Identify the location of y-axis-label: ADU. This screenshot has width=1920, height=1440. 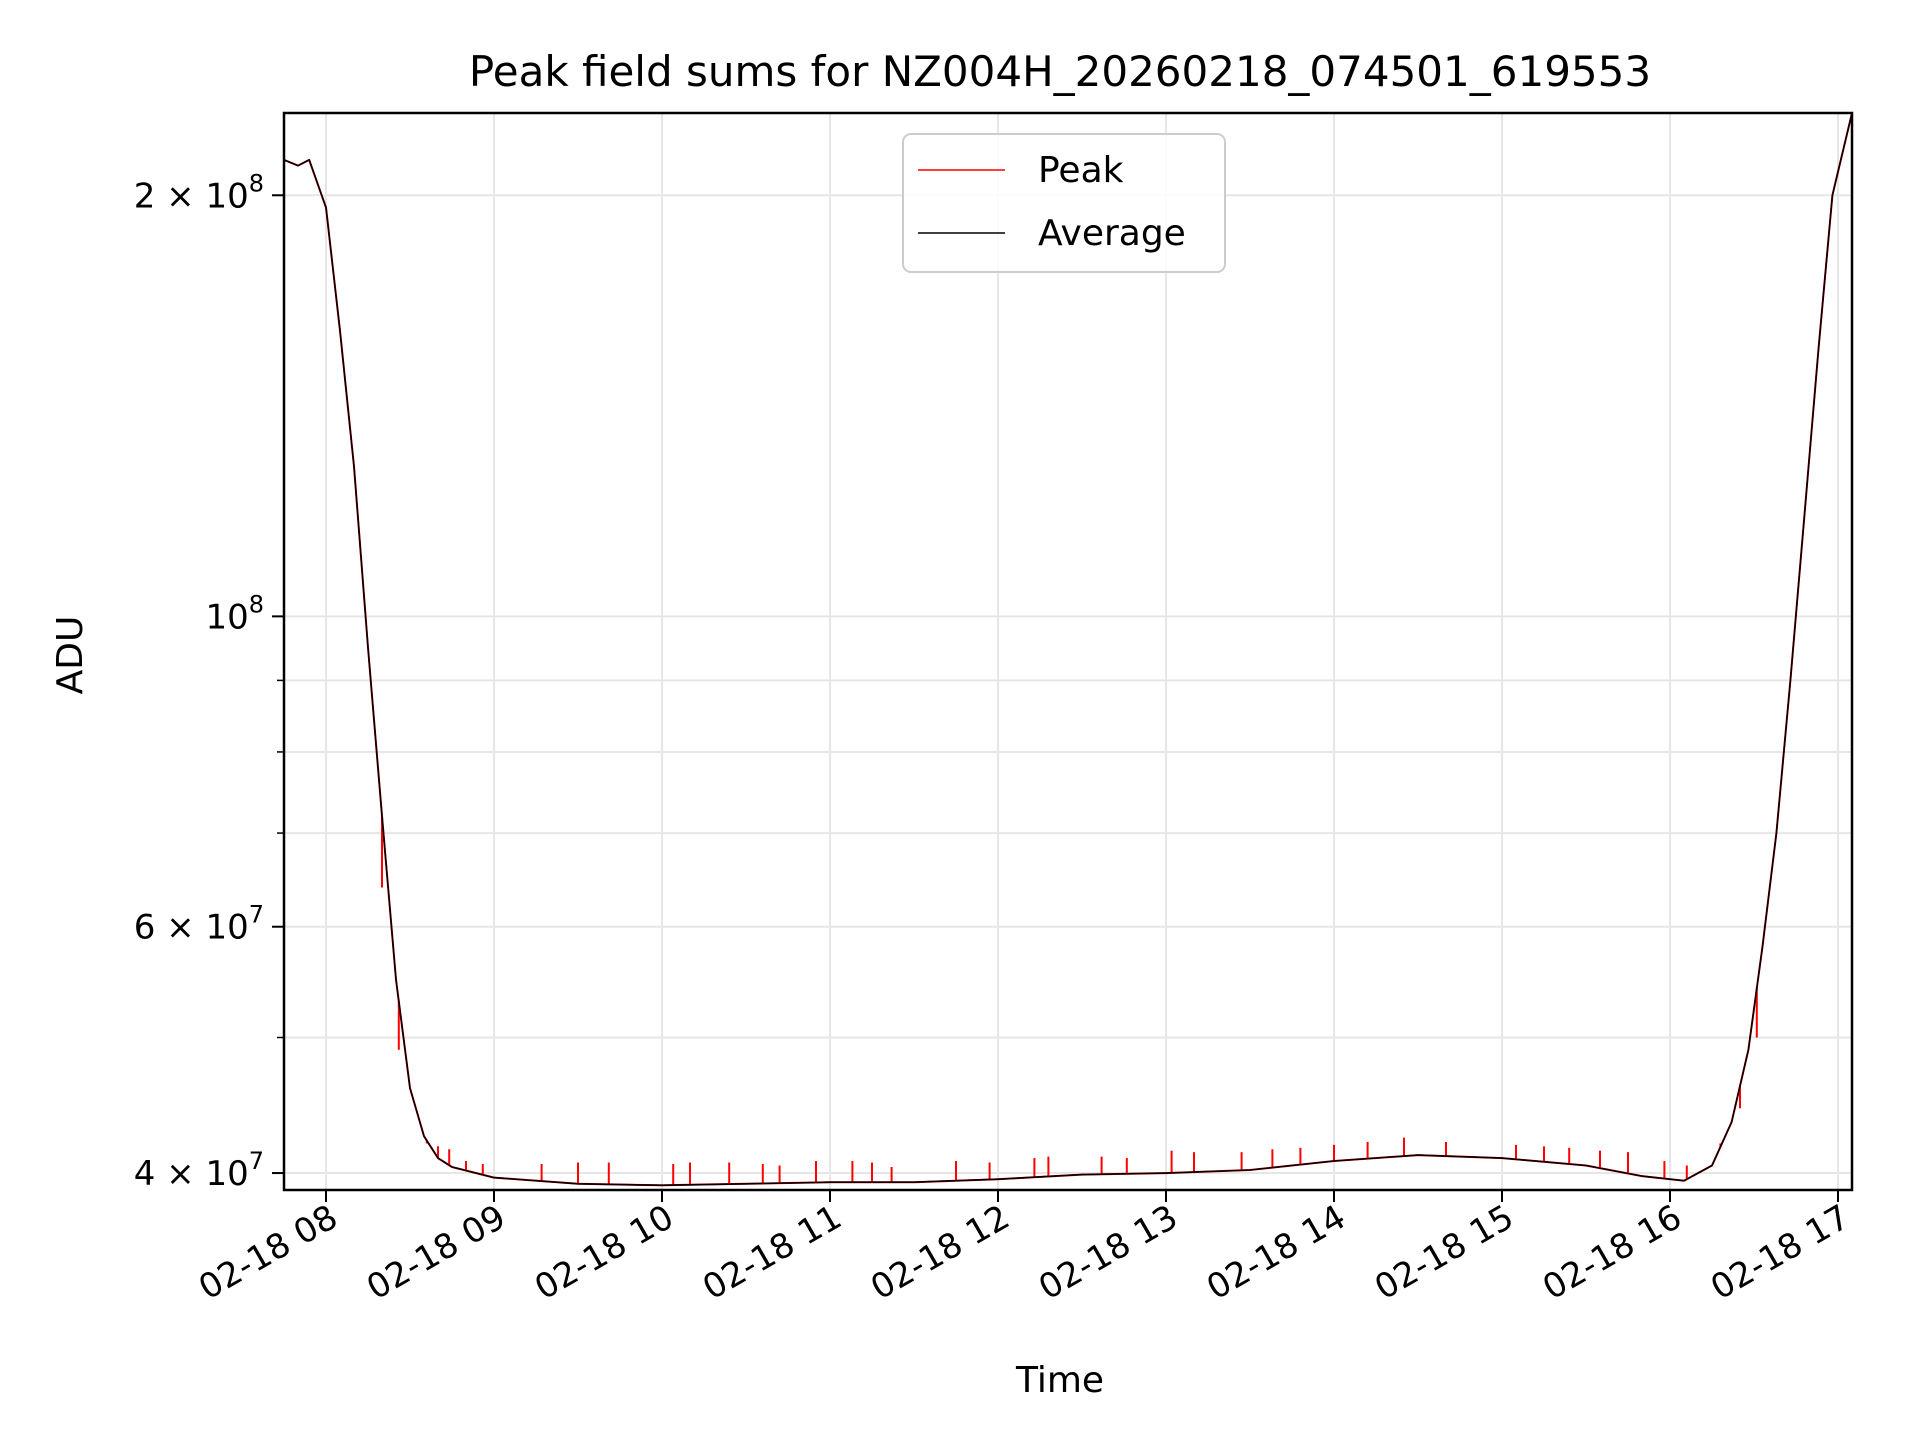
(70, 655).